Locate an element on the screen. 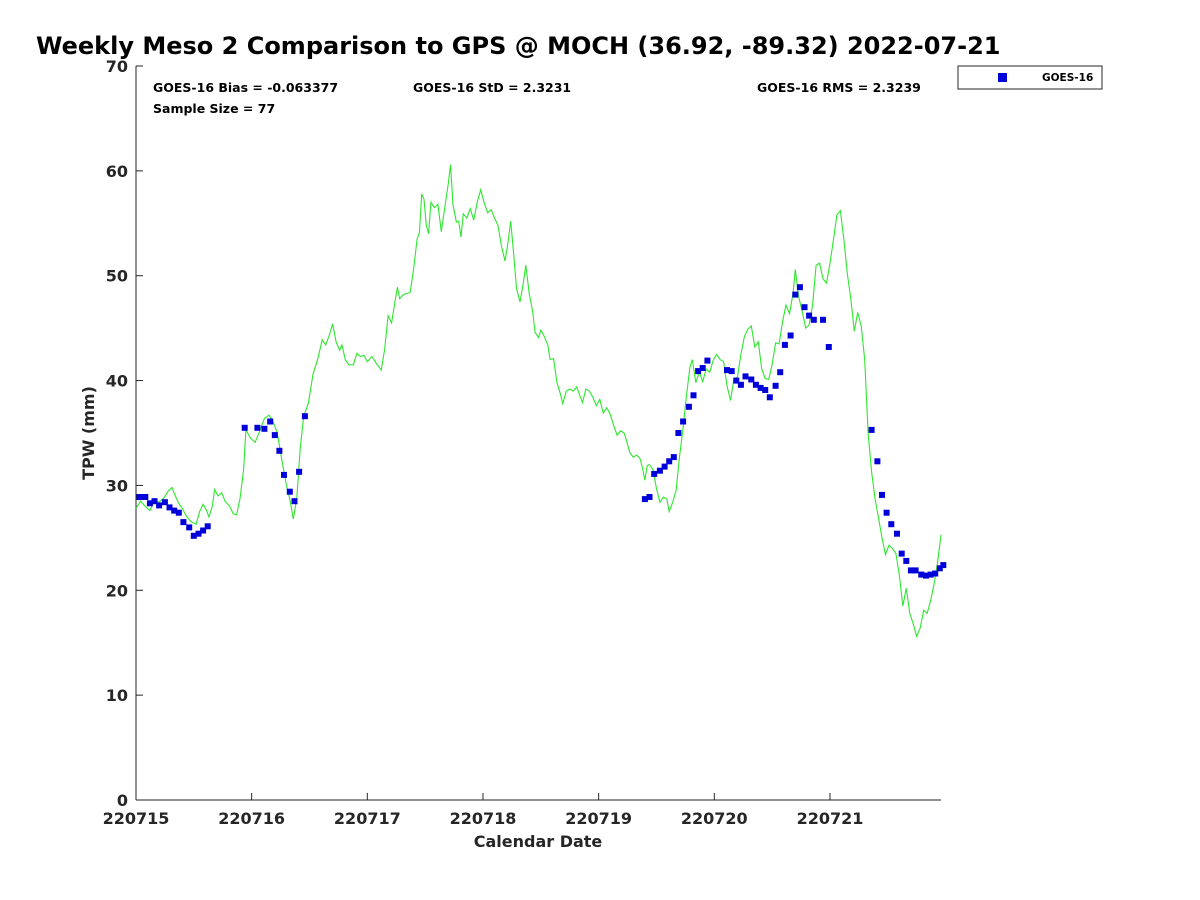  x-axis-label: Calendar Date is located at coordinates (538, 841).